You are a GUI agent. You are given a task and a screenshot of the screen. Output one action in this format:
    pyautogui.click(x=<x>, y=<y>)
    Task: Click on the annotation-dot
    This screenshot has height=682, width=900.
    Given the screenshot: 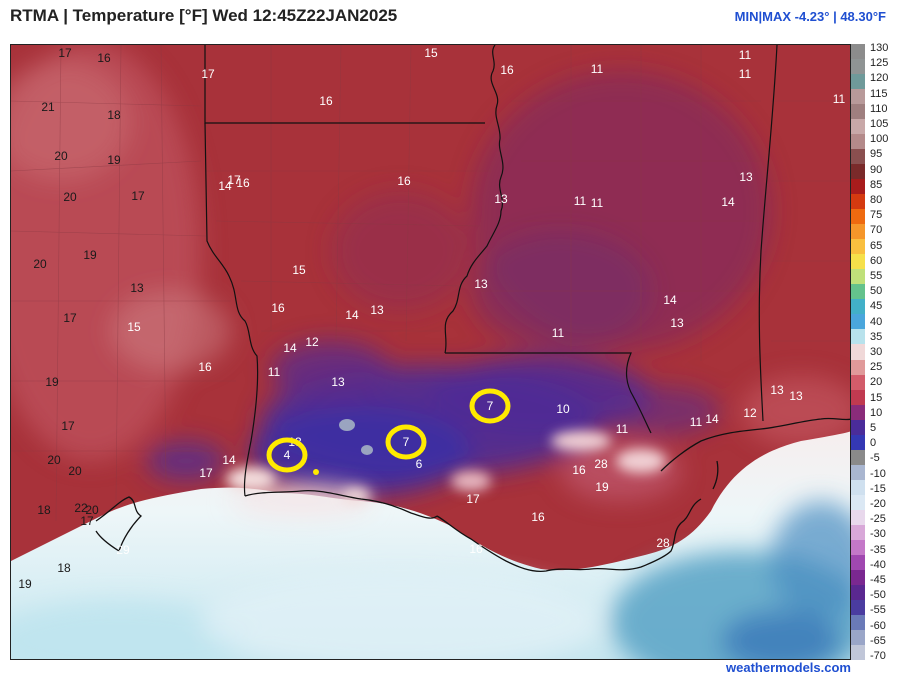 What is the action you would take?
    pyautogui.click(x=316, y=472)
    